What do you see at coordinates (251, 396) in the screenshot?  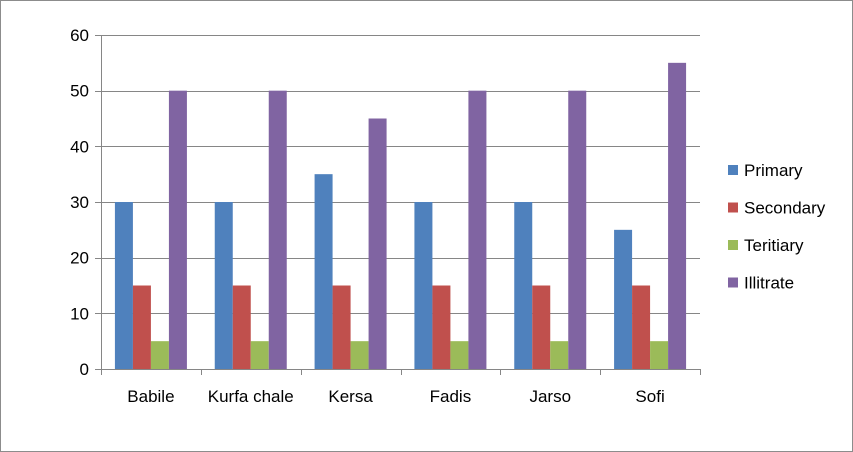 I see `x-tick-label: Kurfa chale` at bounding box center [251, 396].